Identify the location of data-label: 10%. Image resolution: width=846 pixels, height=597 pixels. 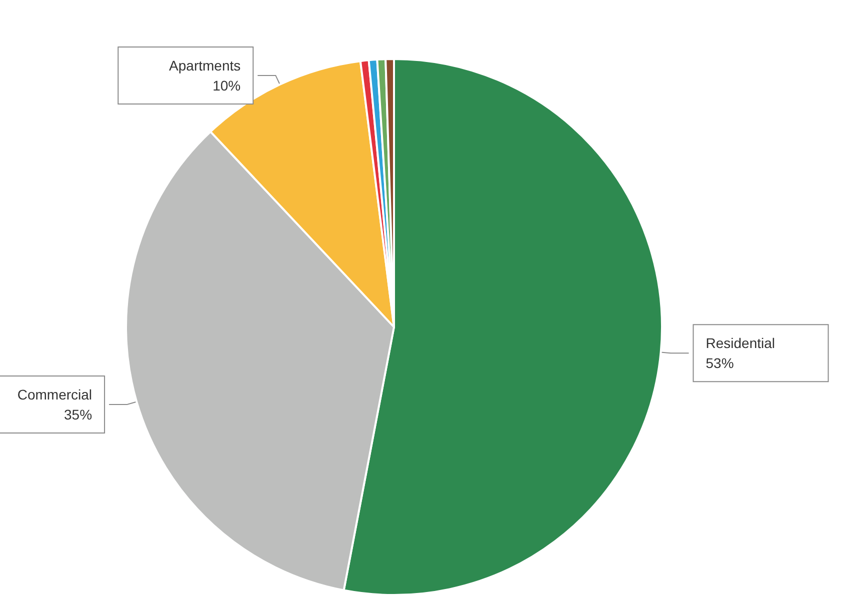
(226, 85).